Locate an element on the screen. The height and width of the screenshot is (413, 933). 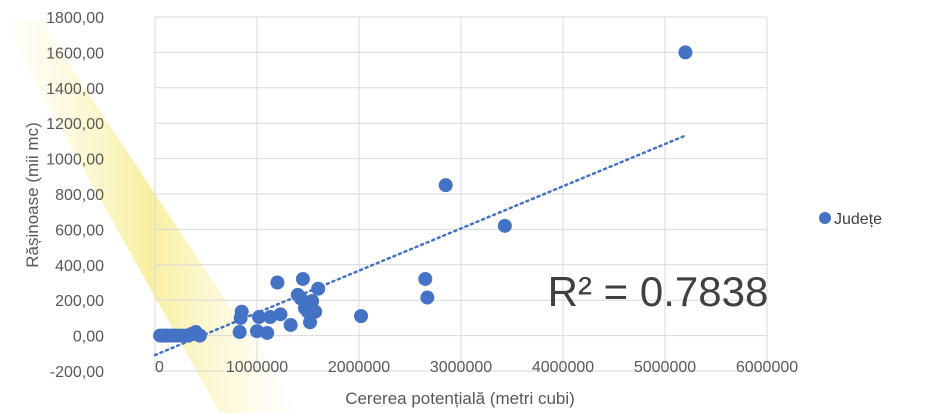
y-tick-label: 1400,00 is located at coordinates (75, 89).